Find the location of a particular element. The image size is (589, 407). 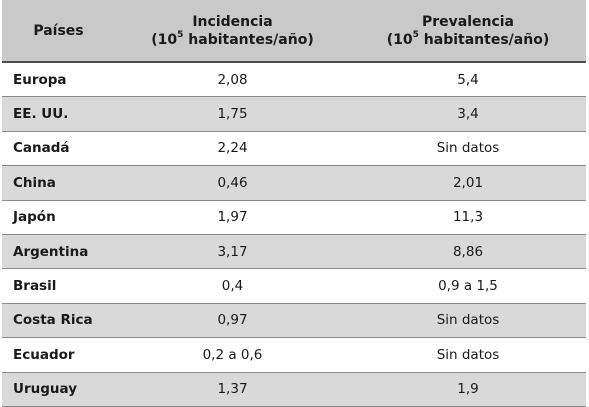

table-row: Argentina 3,17 8,86 is located at coordinates (294, 252).